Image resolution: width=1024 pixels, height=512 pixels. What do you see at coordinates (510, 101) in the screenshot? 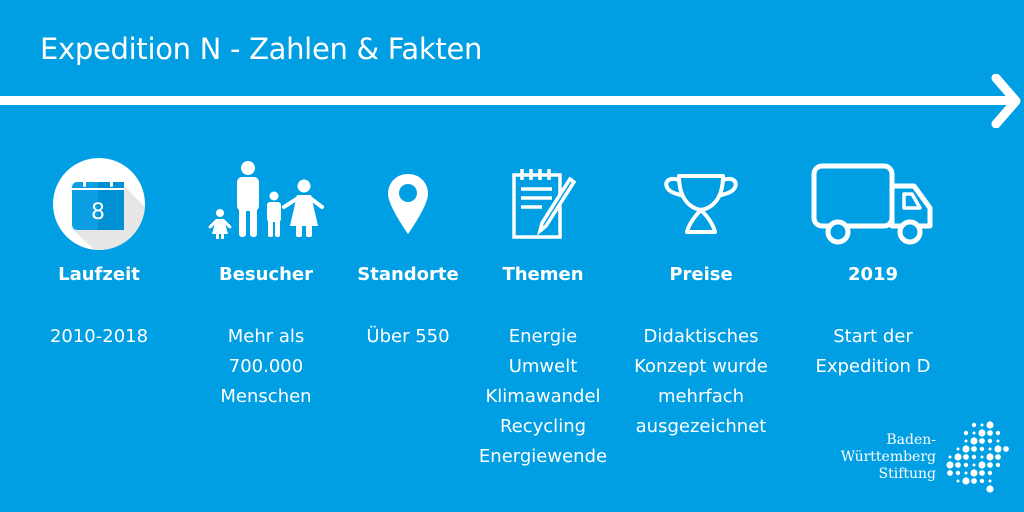
I see `timeline-arrow` at bounding box center [510, 101].